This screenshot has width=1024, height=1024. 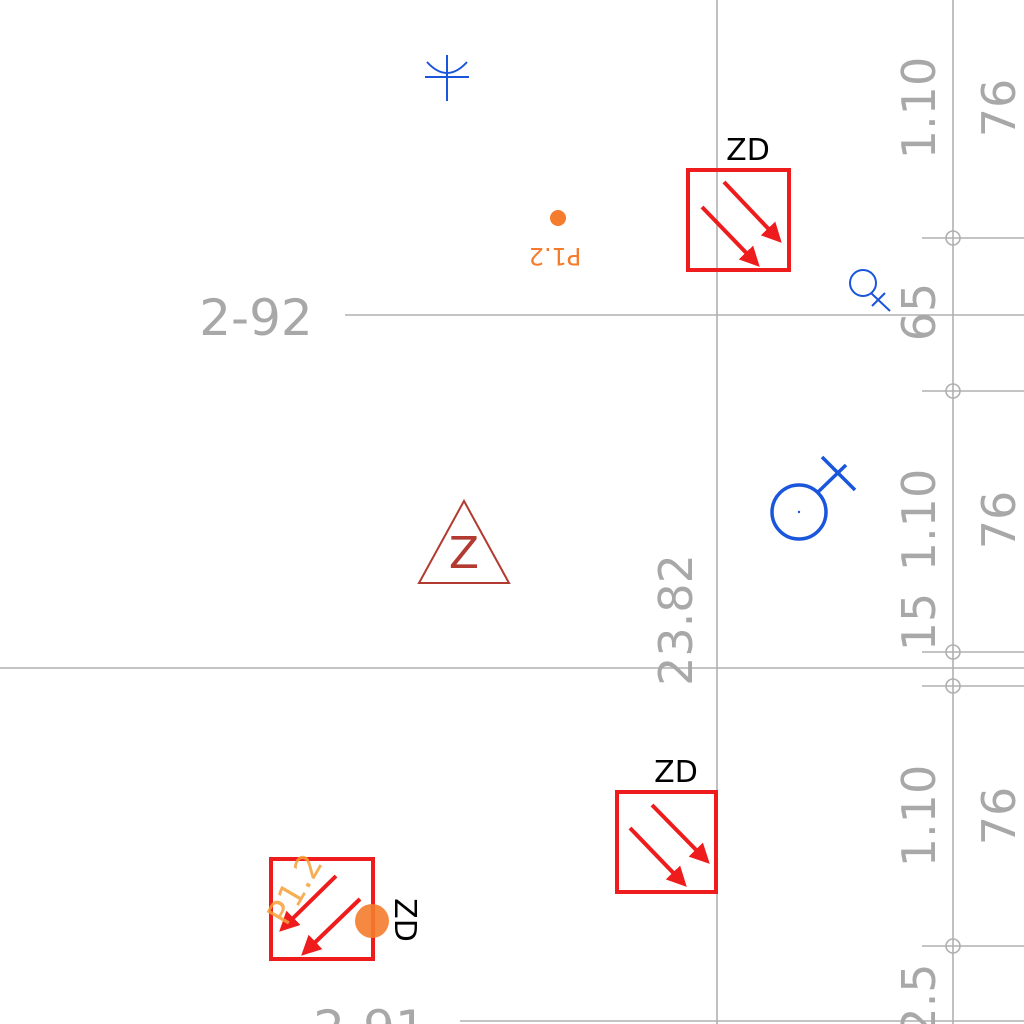 What do you see at coordinates (558, 218) in the screenshot?
I see `survey-point-upper` at bounding box center [558, 218].